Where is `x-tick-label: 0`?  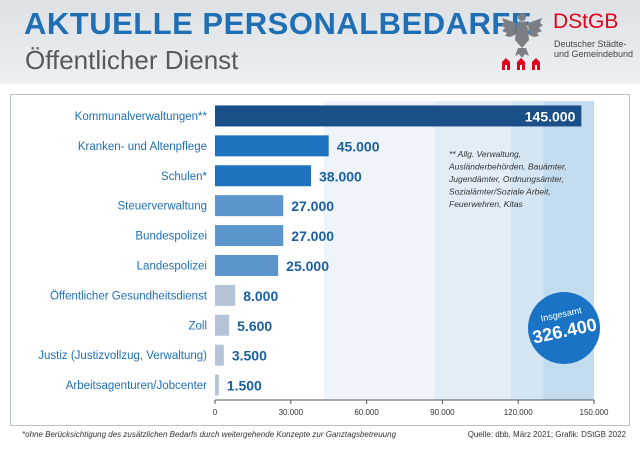 x-tick-label: 0 is located at coordinates (215, 412).